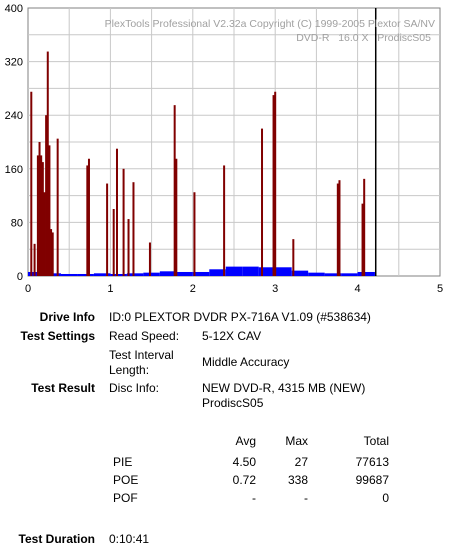 This screenshot has width=449, height=553. I want to click on row-name: PIE, so click(123, 462).